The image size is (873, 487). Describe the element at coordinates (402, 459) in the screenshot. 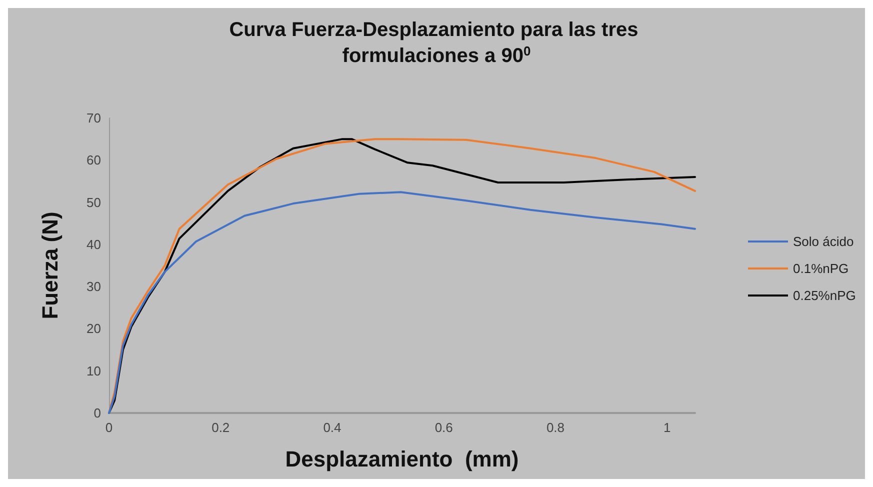

I see `x-axis-title: Desplazamiento (mm)` at that location.